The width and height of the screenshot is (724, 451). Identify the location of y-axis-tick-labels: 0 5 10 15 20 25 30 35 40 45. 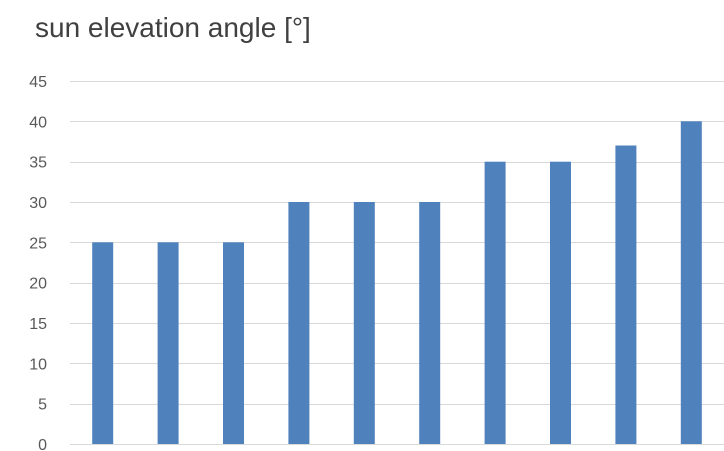
(38, 262).